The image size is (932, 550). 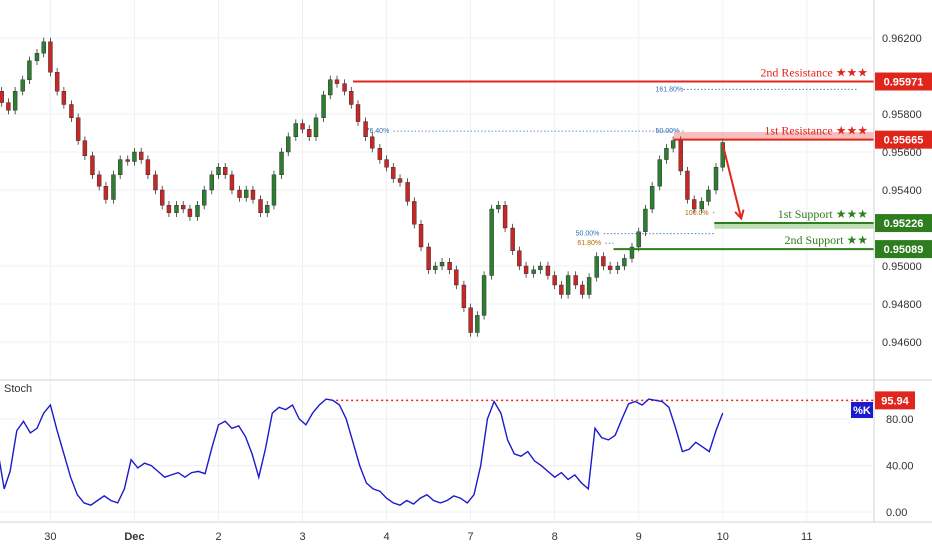 What do you see at coordinates (904, 224) in the screenshot?
I see `level-price-text: 0.95226` at bounding box center [904, 224].